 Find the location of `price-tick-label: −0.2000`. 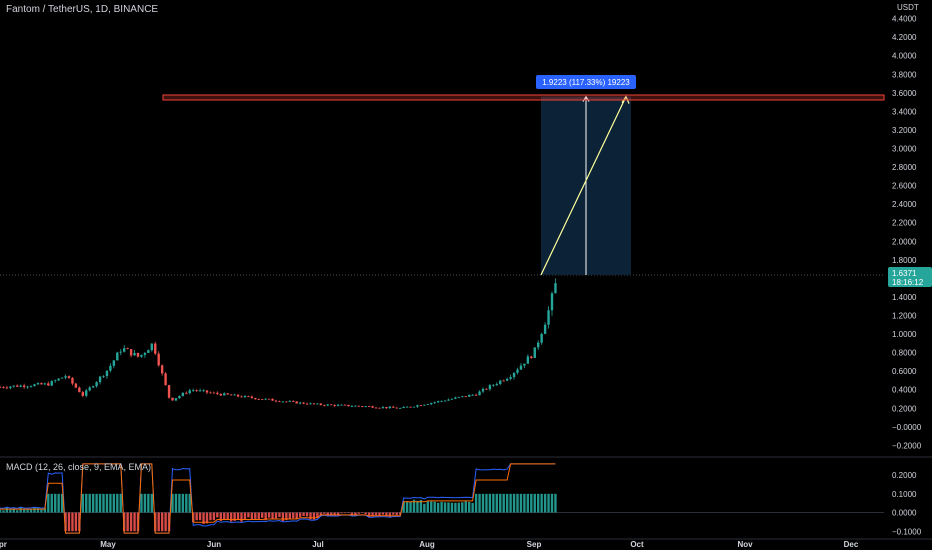

price-tick-label: −0.2000 is located at coordinates (907, 445).